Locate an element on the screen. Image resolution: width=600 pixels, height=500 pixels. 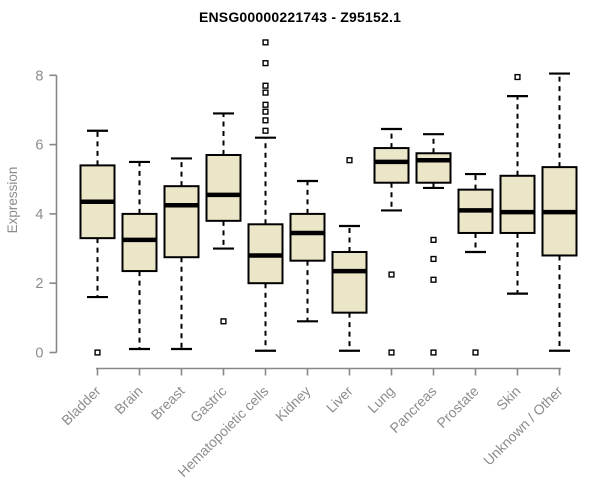
outlier-point-skin is located at coordinates (517, 77).